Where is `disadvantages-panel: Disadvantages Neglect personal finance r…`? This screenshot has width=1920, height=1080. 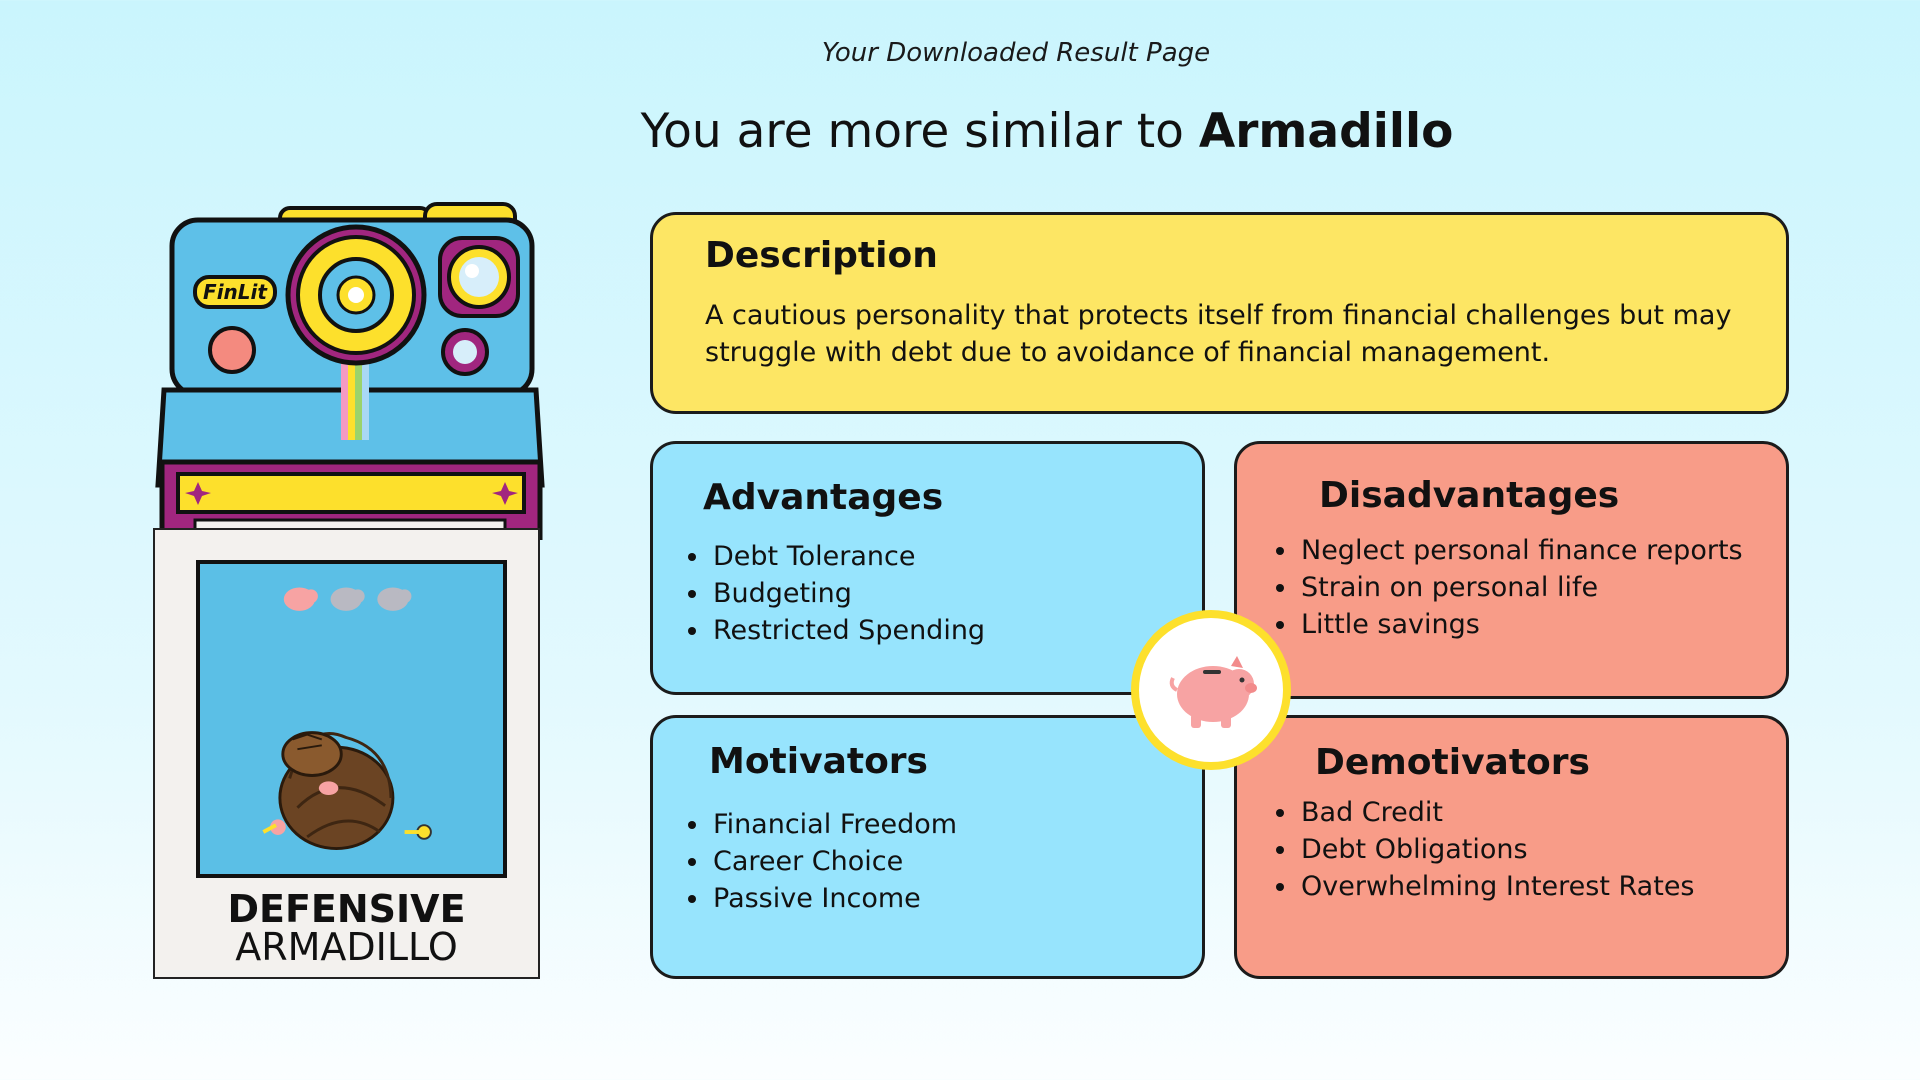 disadvantages-panel: Disadvantages Neglect personal finance r… is located at coordinates (1511, 570).